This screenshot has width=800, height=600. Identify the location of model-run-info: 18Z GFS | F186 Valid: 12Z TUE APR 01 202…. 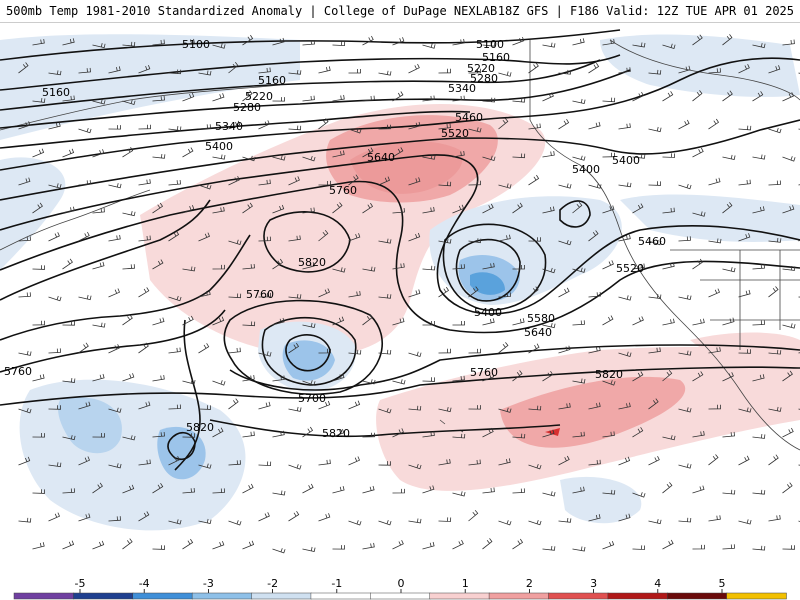
(645, 11).